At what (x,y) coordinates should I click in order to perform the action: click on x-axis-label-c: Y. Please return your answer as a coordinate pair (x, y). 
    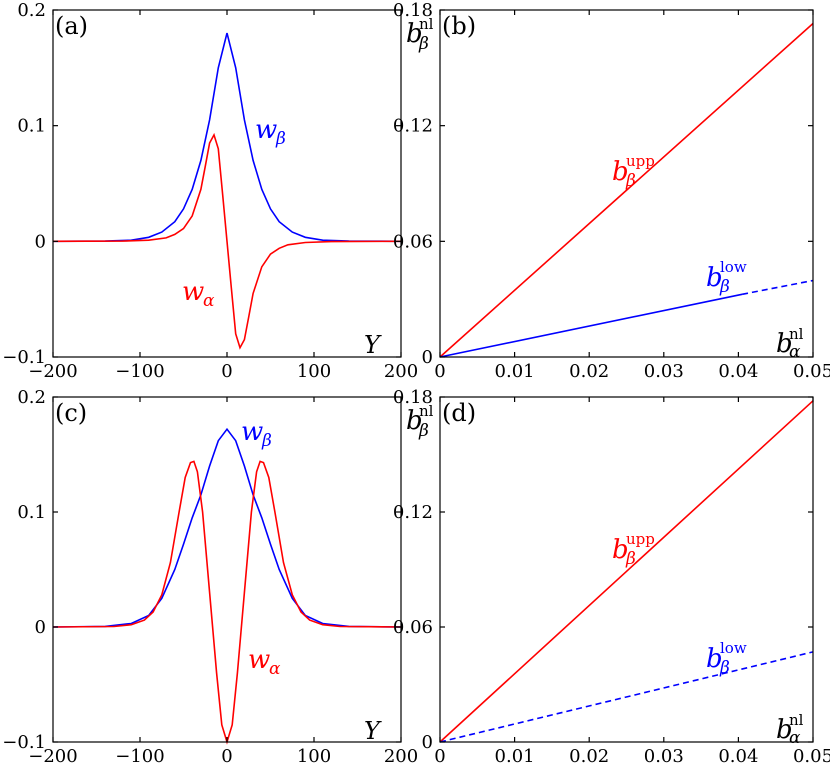
    Looking at the image, I should click on (373, 731).